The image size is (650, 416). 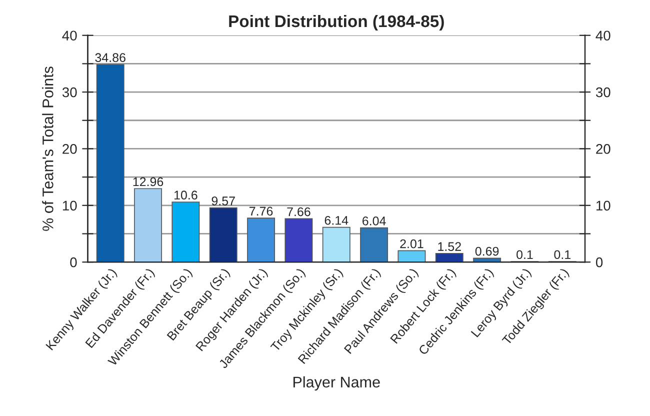 What do you see at coordinates (487, 251) in the screenshot?
I see `data-label: 0.69` at bounding box center [487, 251].